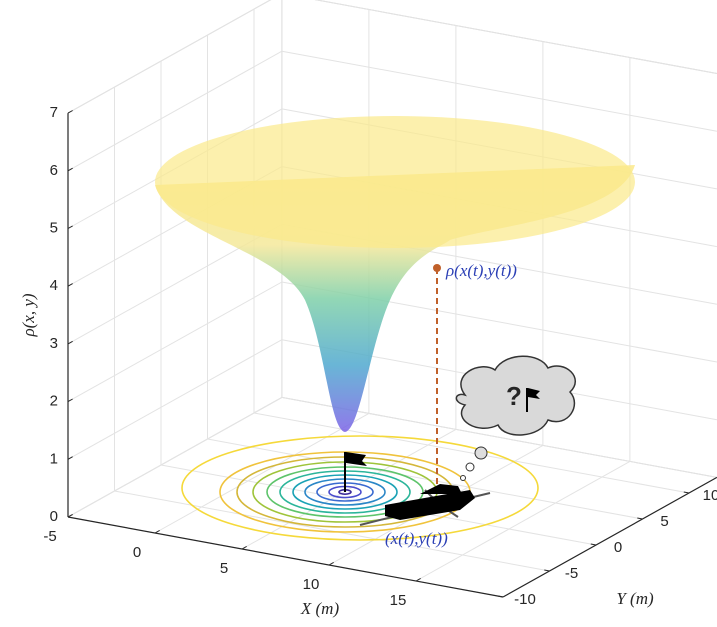 This screenshot has height=627, width=717. I want to click on z-tick-label: 5, so click(54, 227).